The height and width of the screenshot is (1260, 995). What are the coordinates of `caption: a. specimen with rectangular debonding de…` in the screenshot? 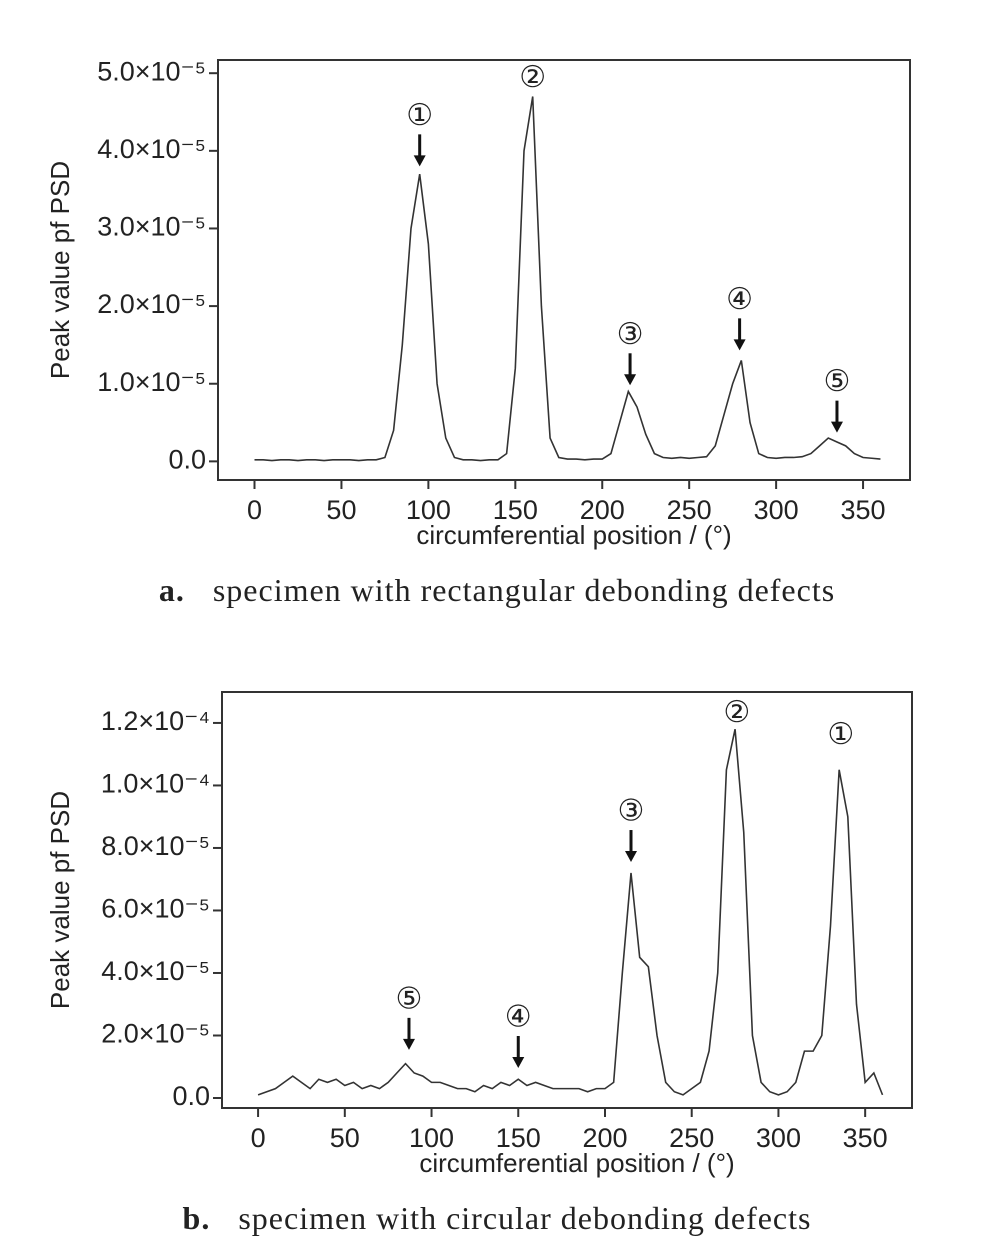 It's located at (497, 590).